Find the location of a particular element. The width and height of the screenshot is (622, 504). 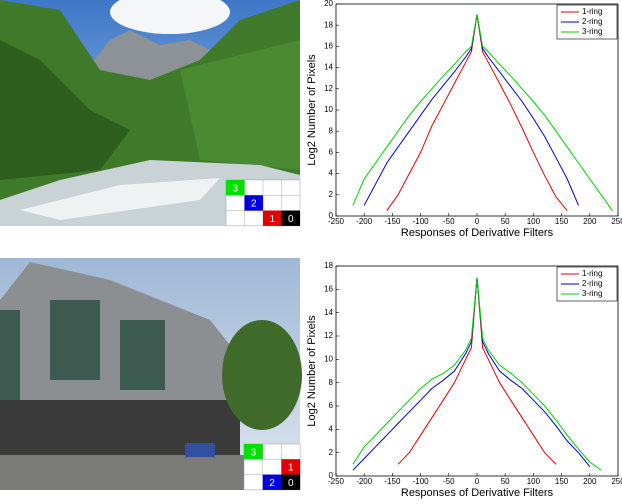

y-tick-label: 20 is located at coordinates (328, 4).